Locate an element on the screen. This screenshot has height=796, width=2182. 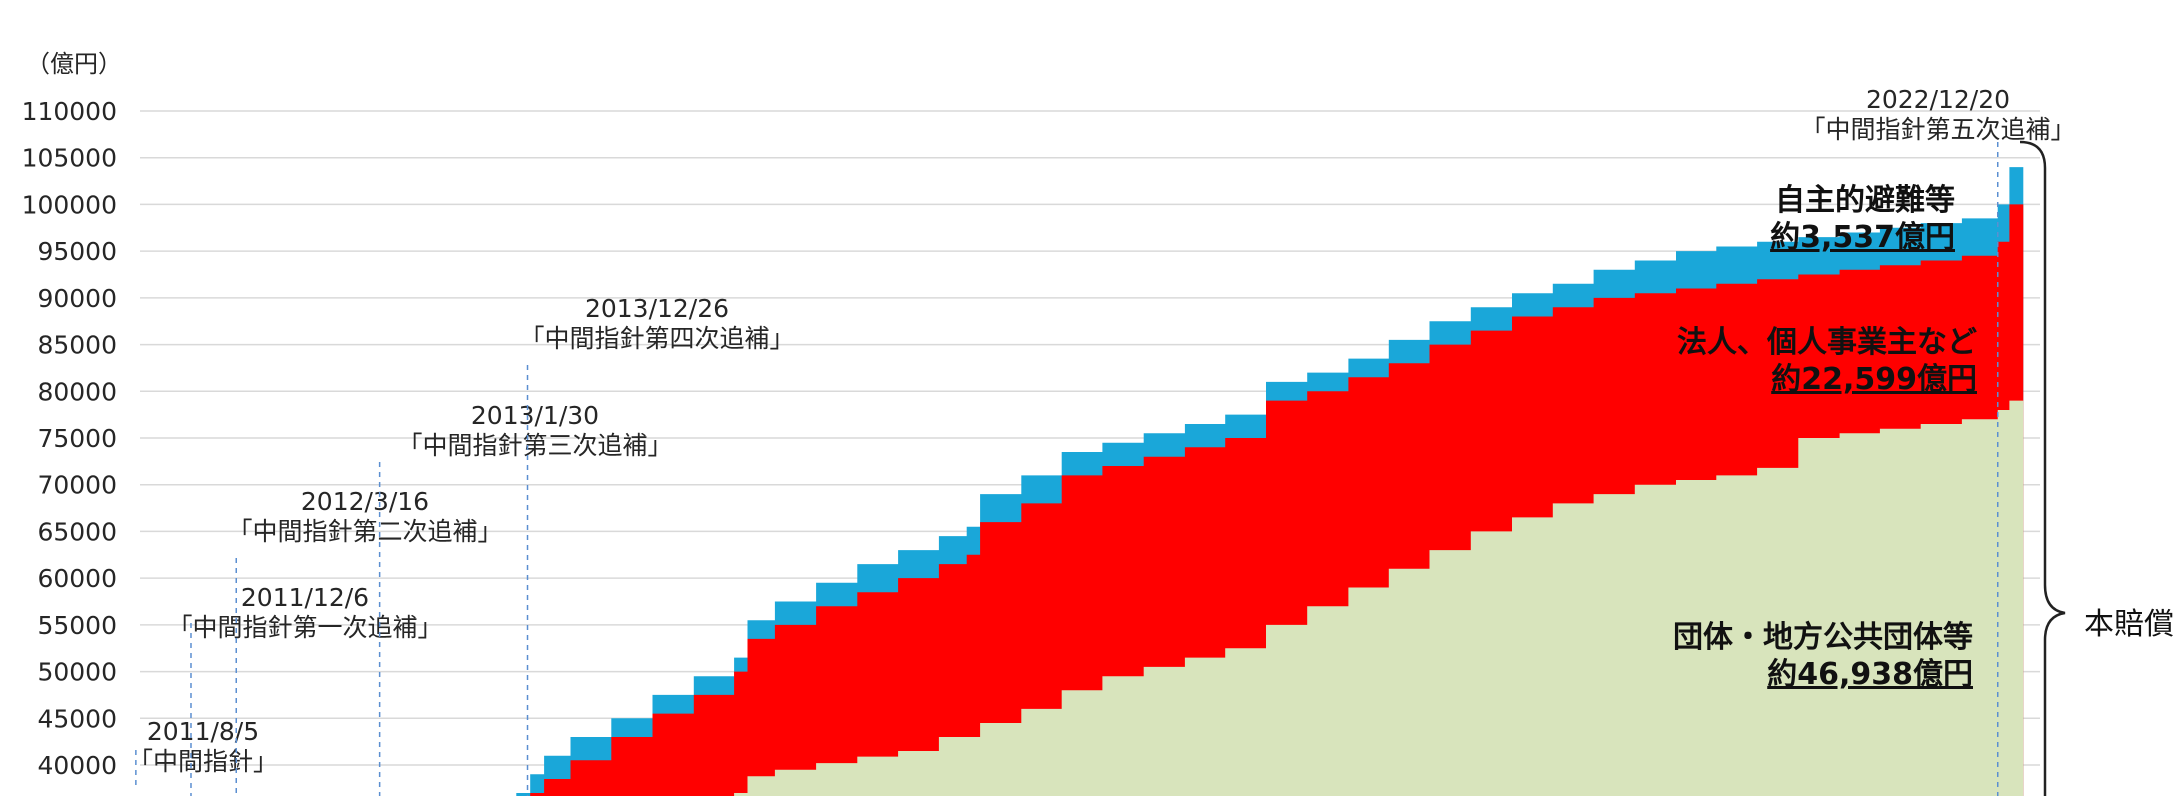
y-tick-label: 95000 is located at coordinates (77, 251).